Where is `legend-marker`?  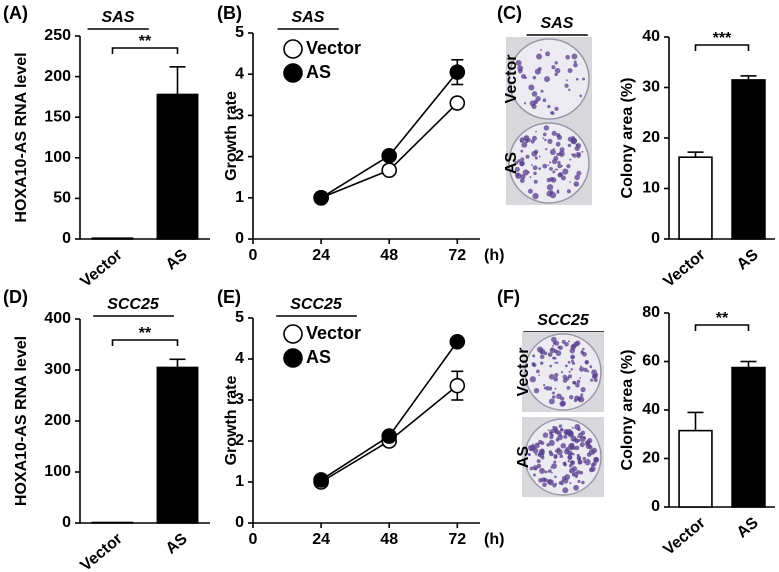
legend-marker is located at coordinates (293, 334).